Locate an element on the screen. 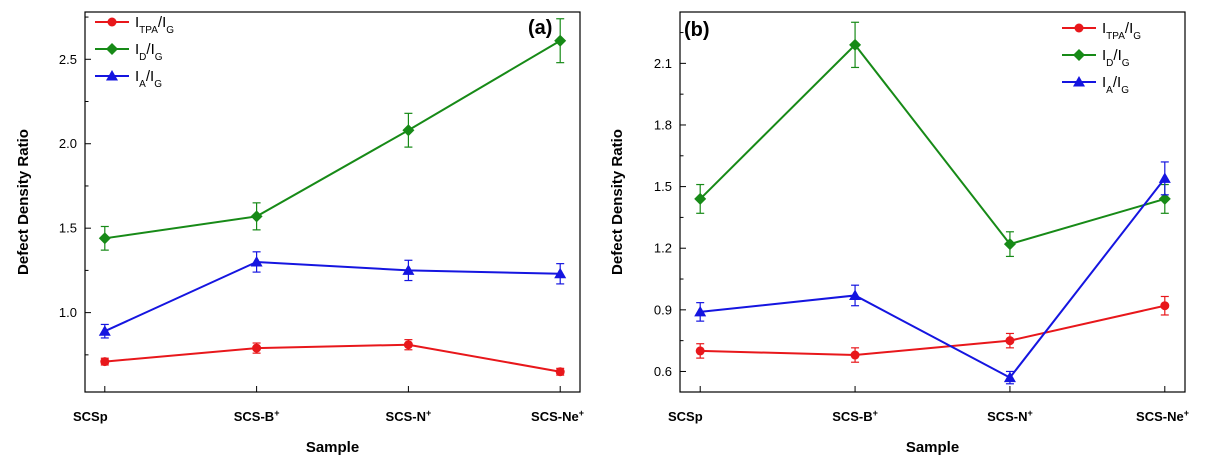  y-tick-label: 2.0 is located at coordinates (68, 143).